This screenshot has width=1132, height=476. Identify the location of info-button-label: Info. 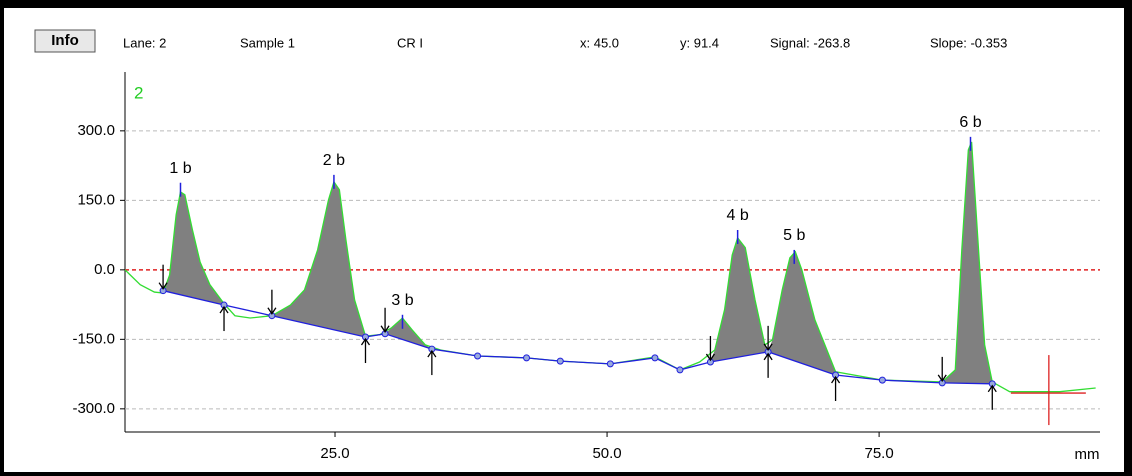
(65, 40).